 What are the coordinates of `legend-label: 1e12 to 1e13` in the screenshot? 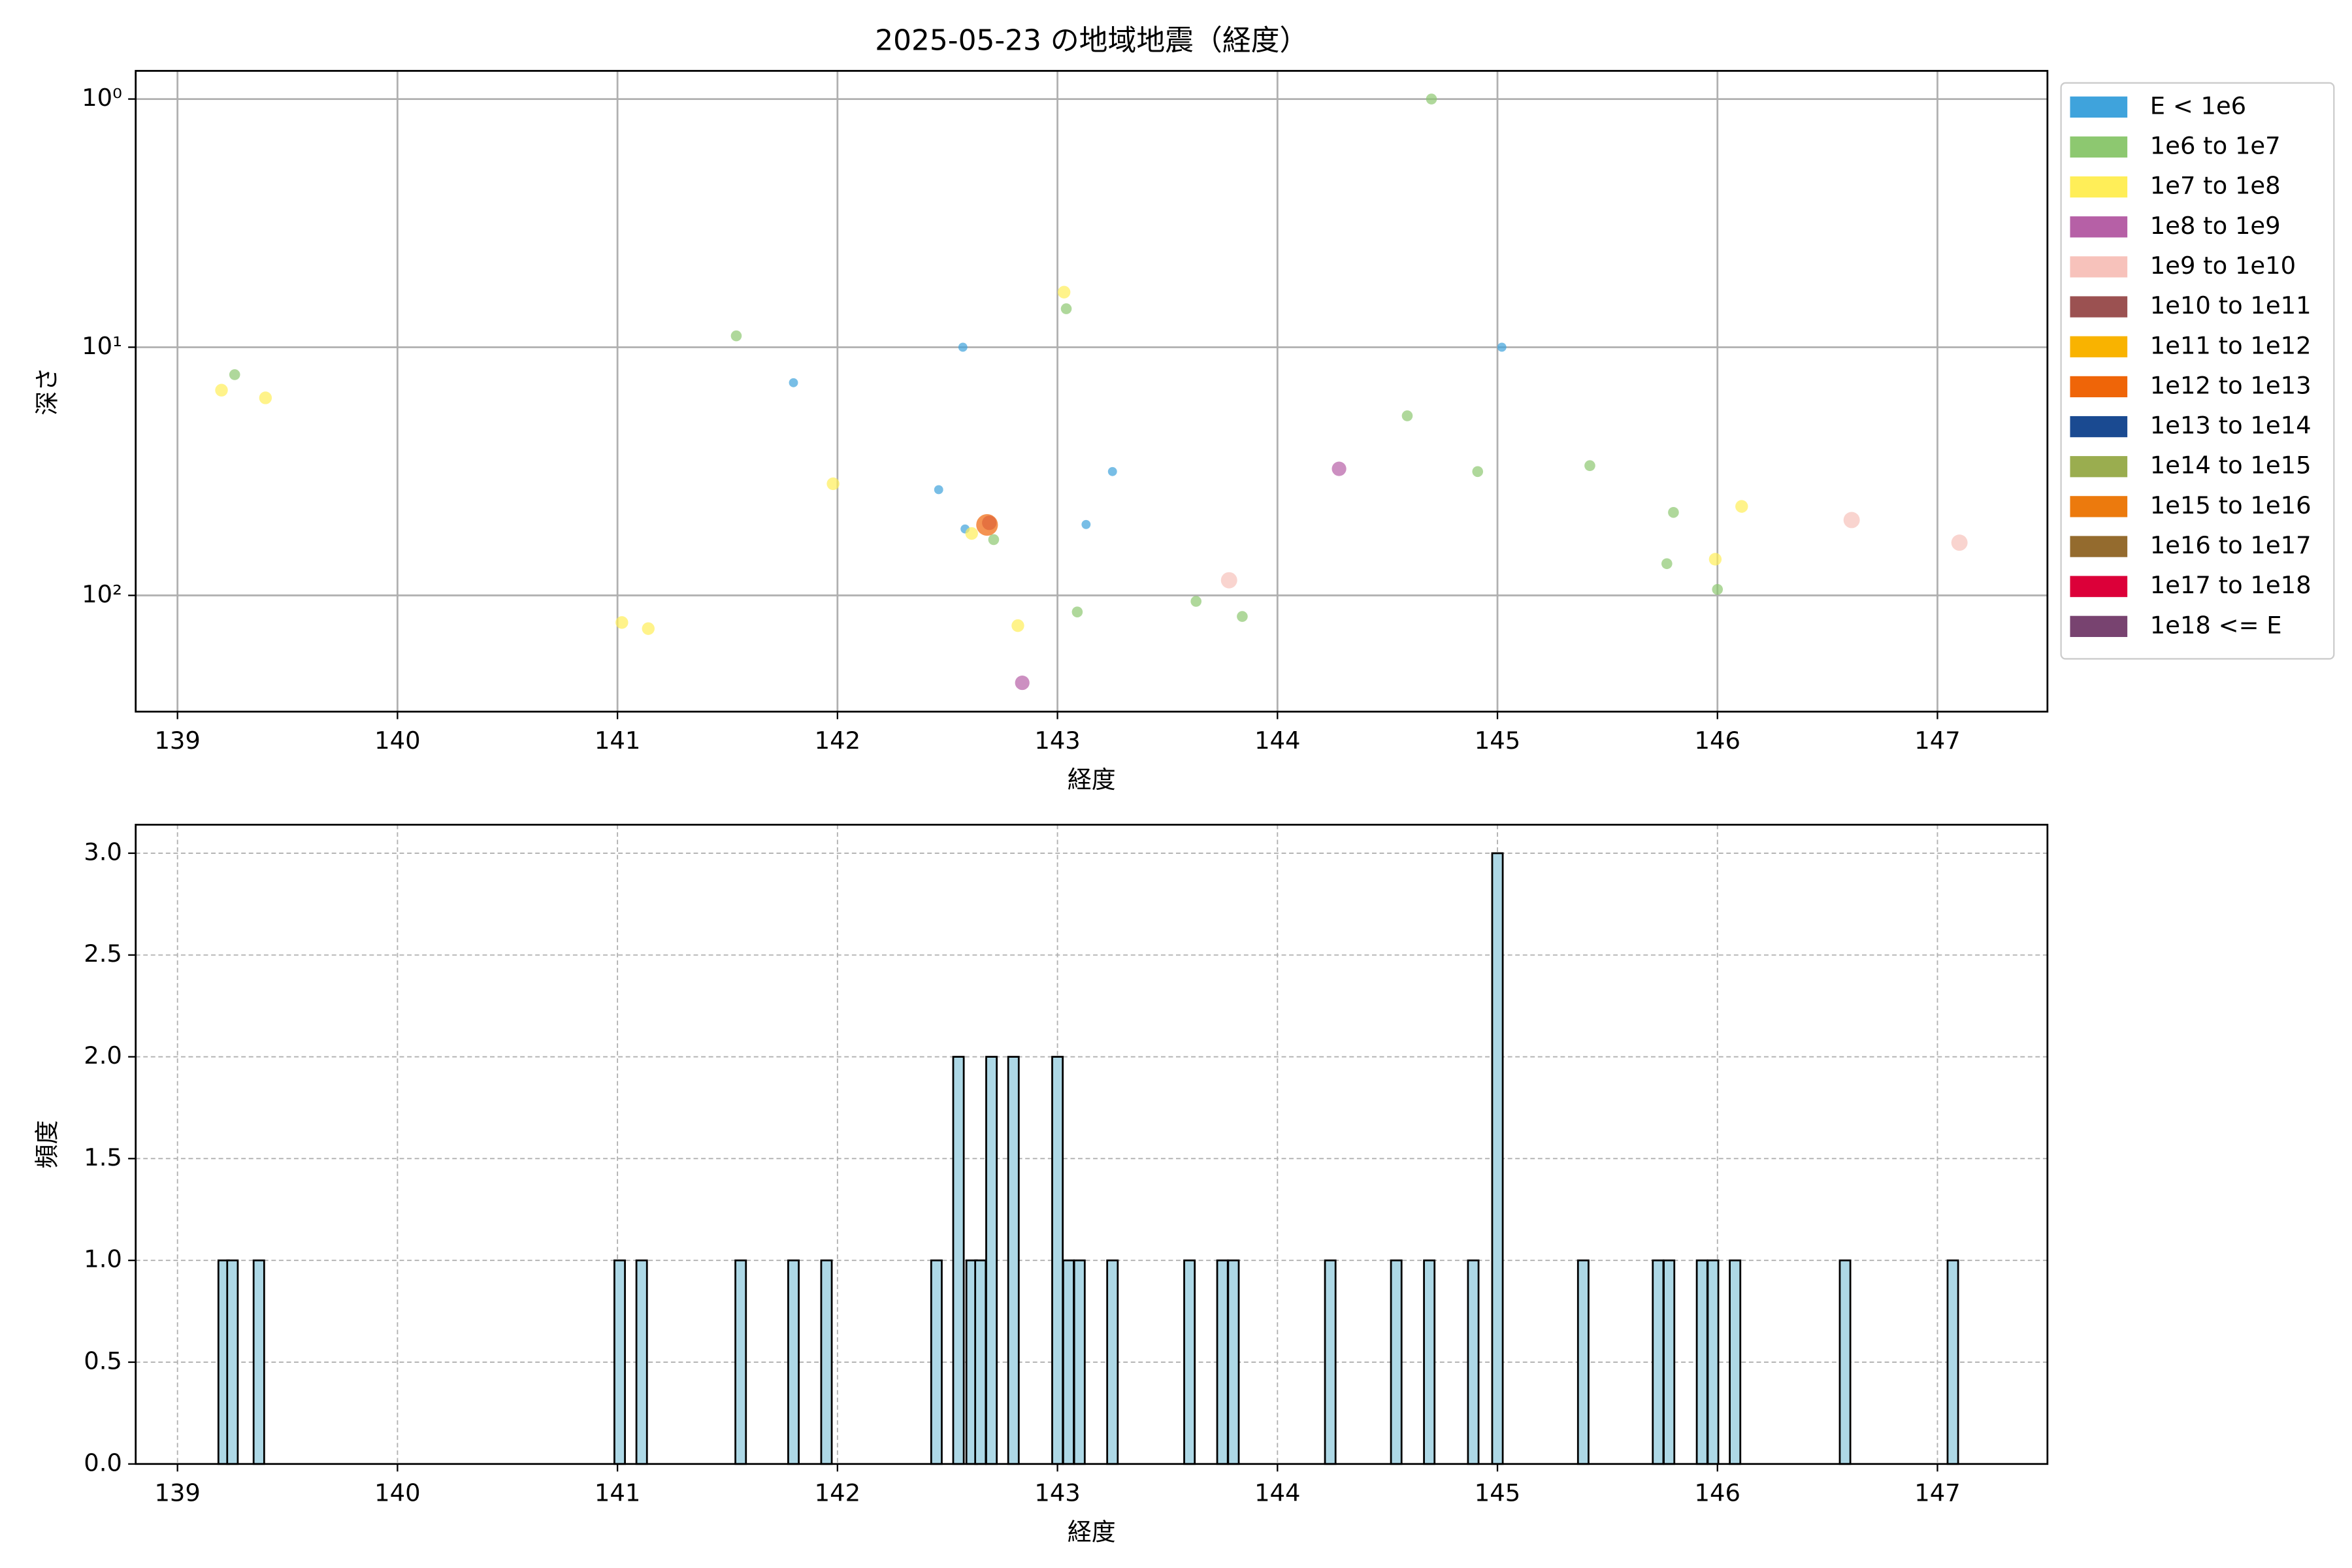 It's located at (2230, 385).